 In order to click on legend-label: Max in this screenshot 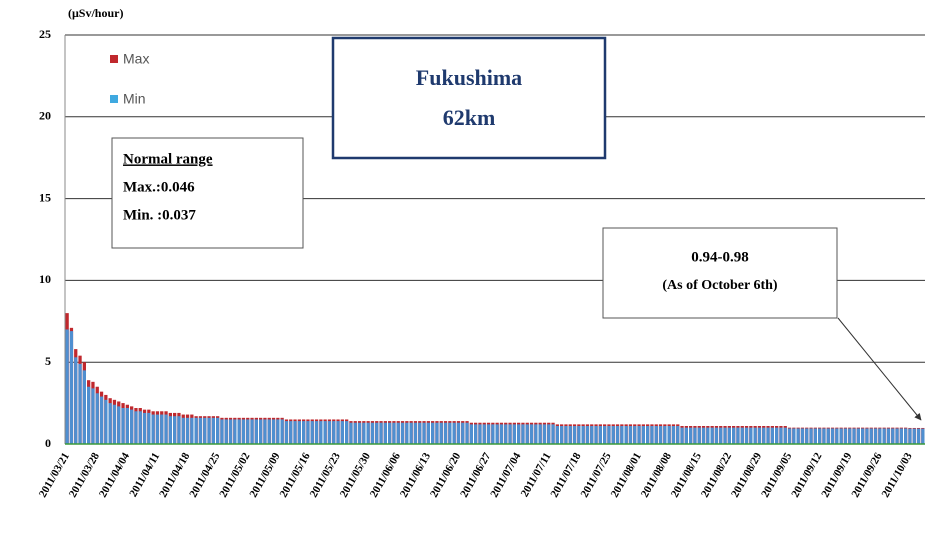, I will do `click(136, 59)`.